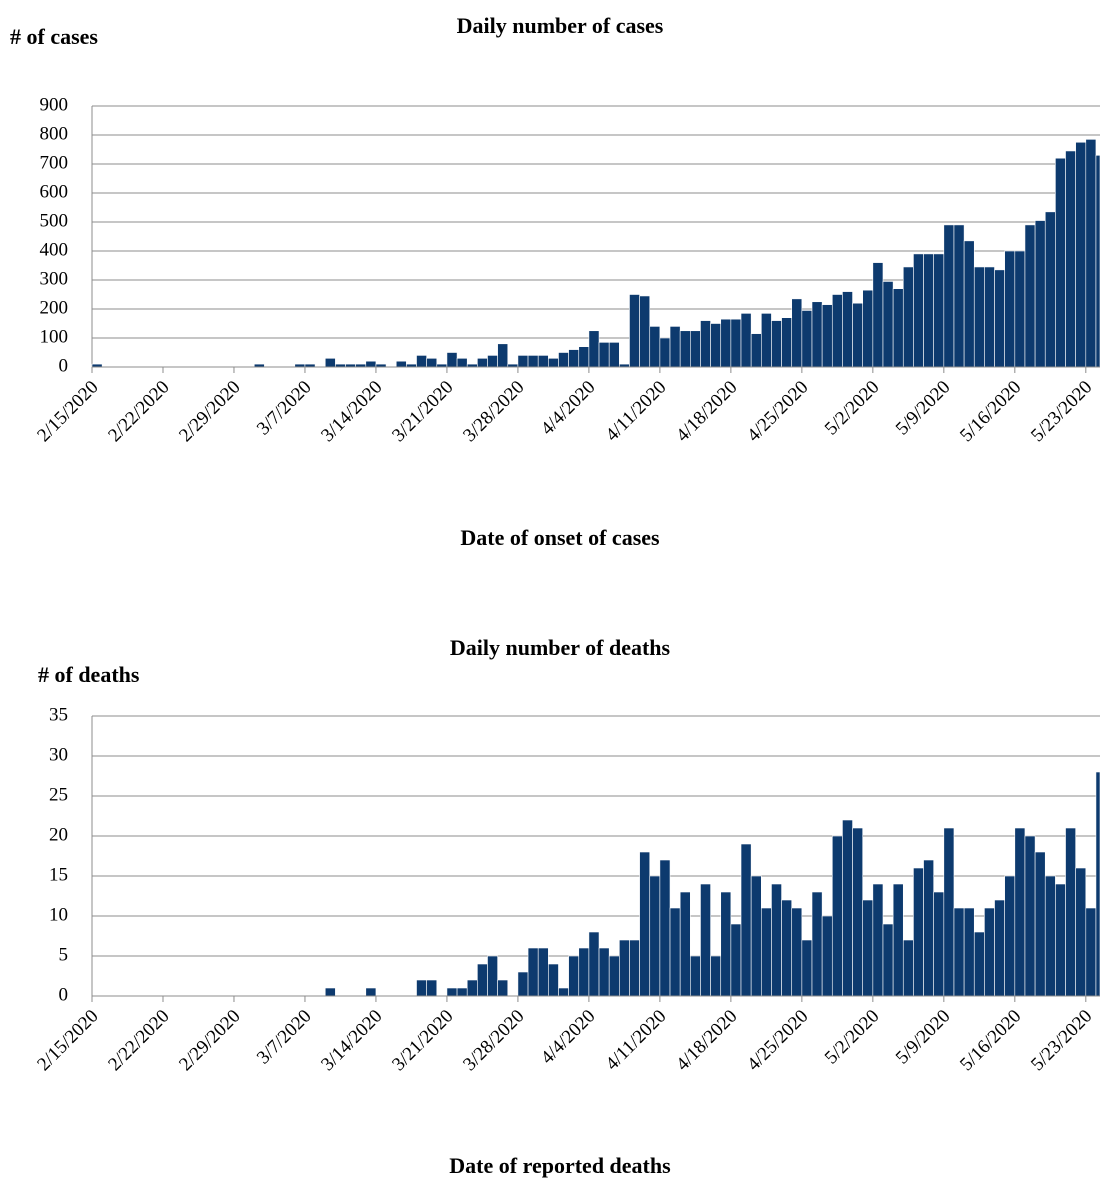  What do you see at coordinates (58, 794) in the screenshot?
I see `y-tick-label: 25` at bounding box center [58, 794].